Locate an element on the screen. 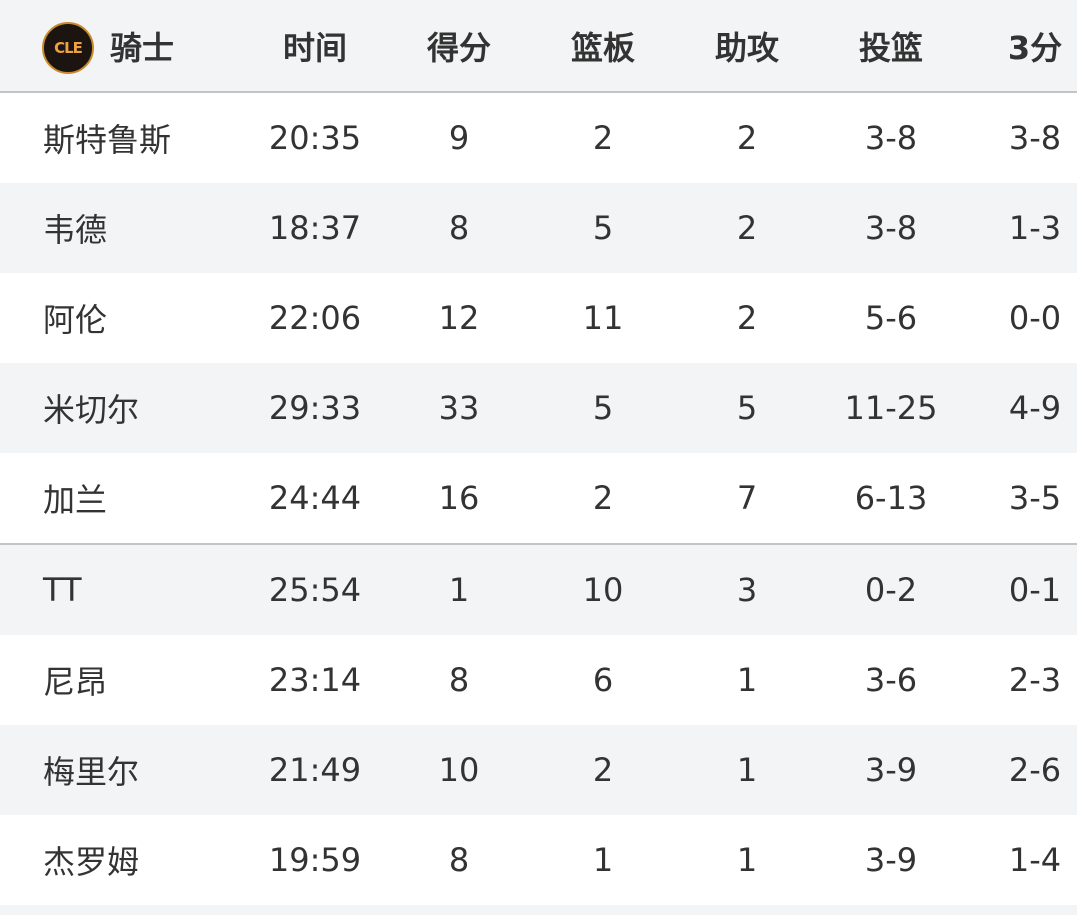  player-name: TT is located at coordinates (62, 590).